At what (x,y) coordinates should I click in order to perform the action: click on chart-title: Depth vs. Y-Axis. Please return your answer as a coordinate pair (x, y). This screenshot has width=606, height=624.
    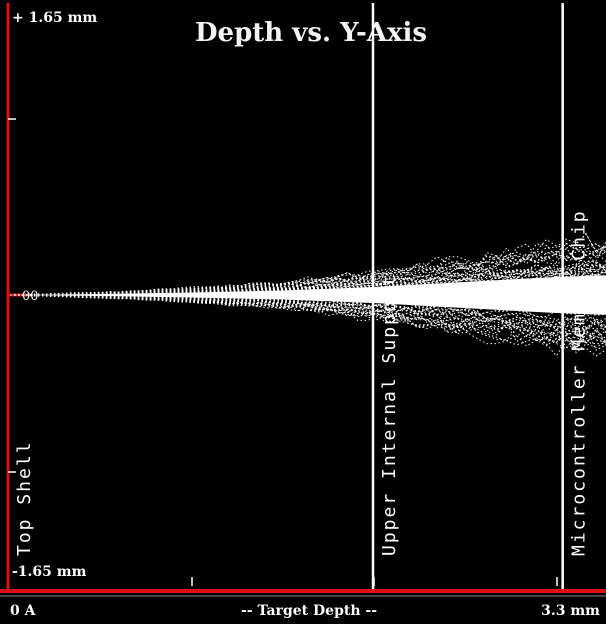
    Looking at the image, I should click on (311, 33).